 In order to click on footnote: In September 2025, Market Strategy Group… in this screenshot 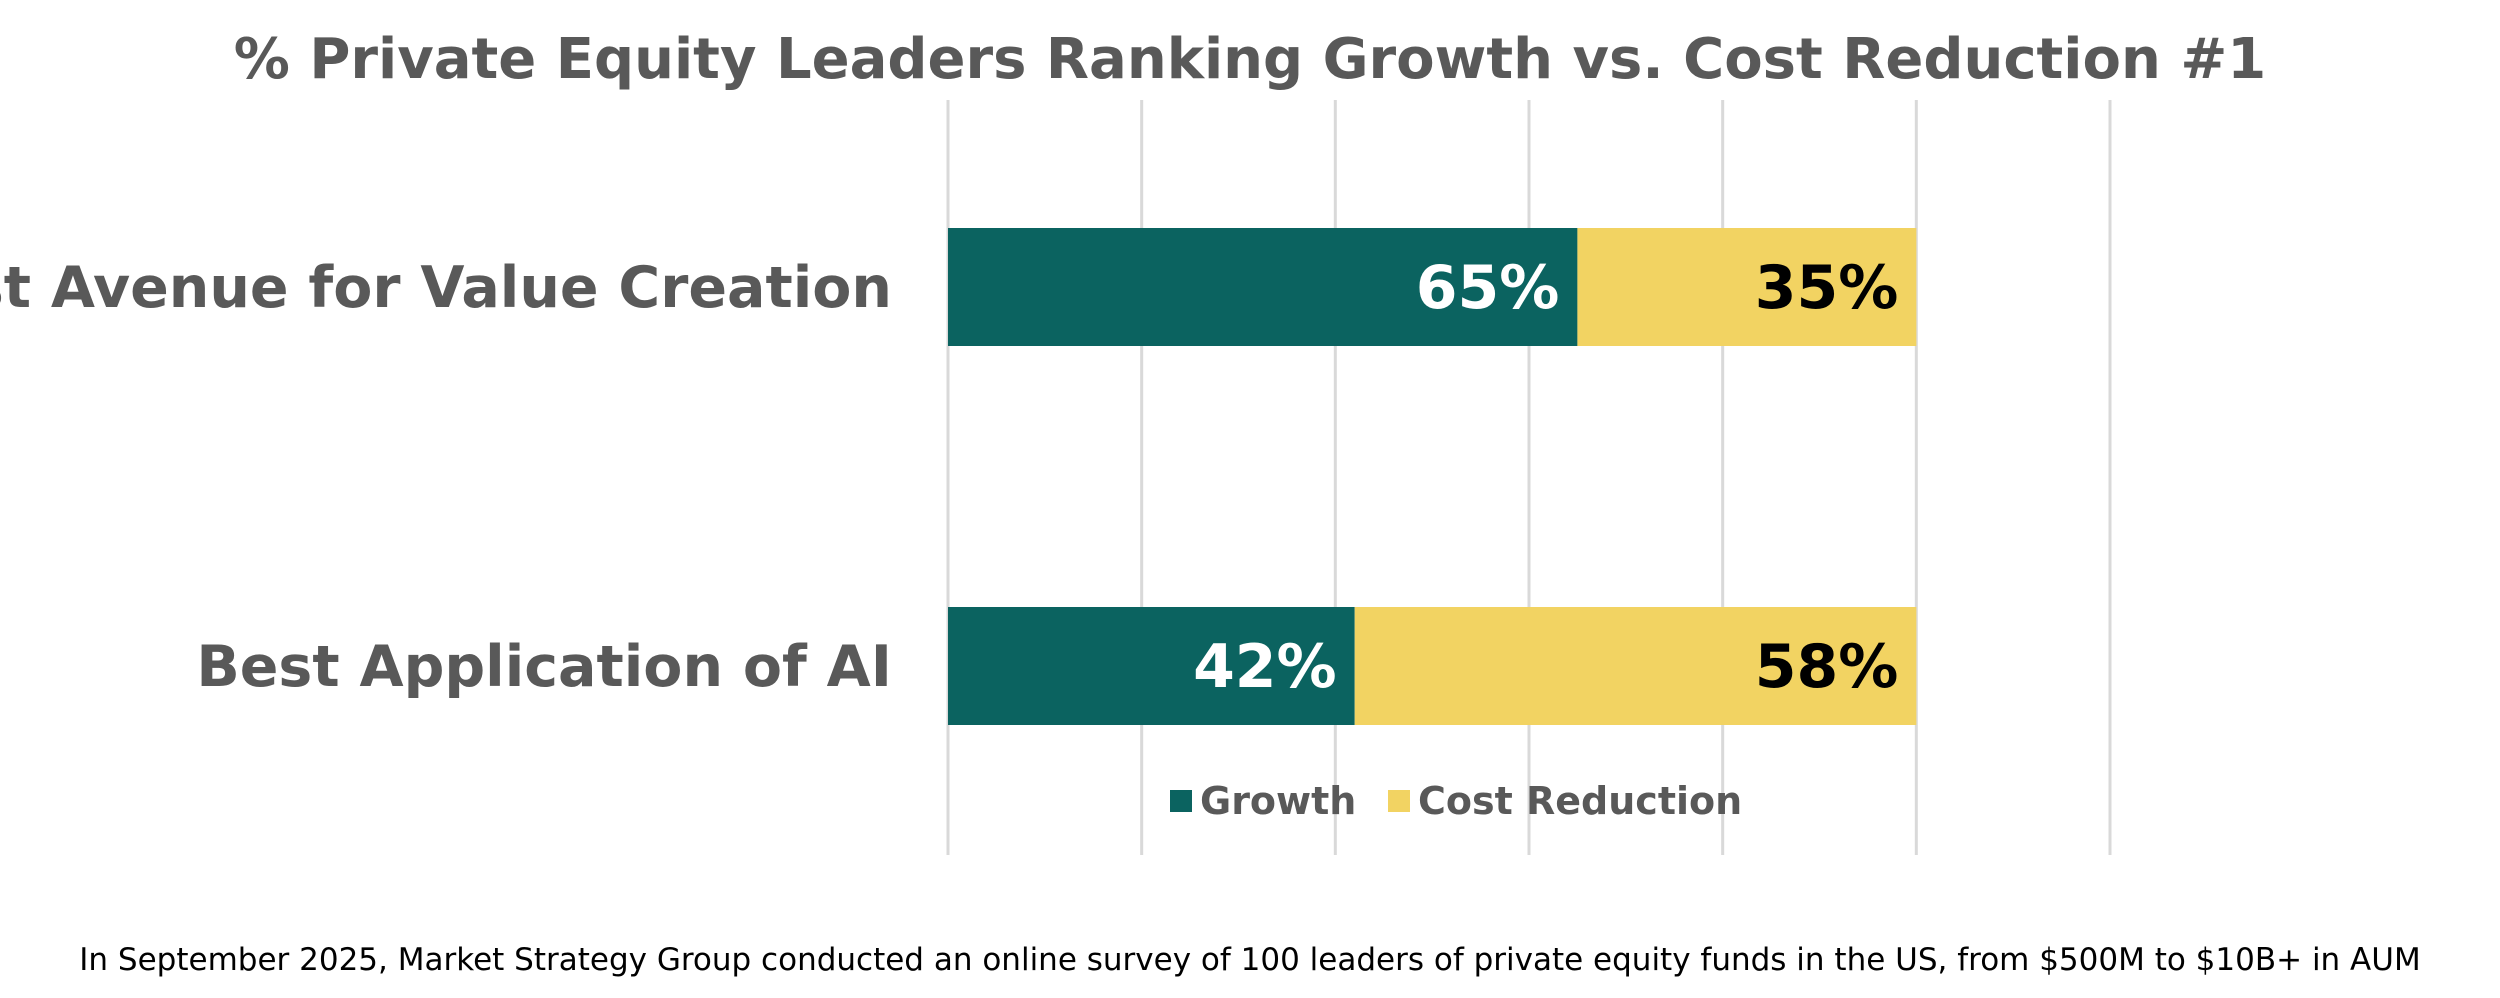, I will do `click(1249, 960)`.